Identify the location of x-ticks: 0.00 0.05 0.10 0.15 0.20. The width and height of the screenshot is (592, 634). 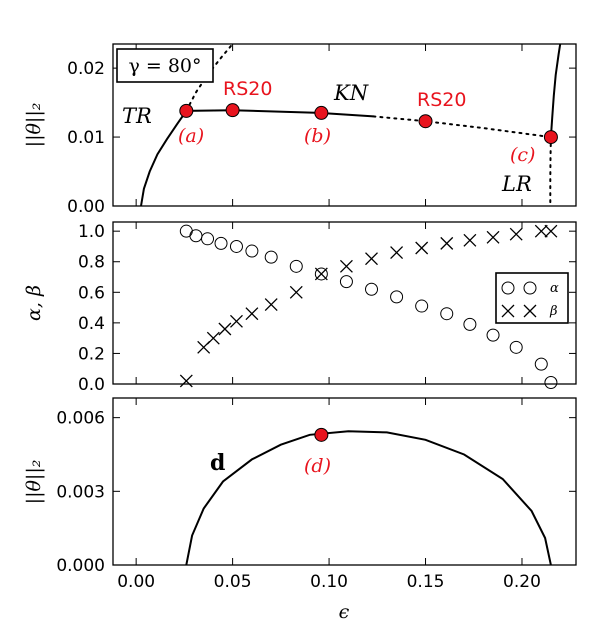
(329, 582).